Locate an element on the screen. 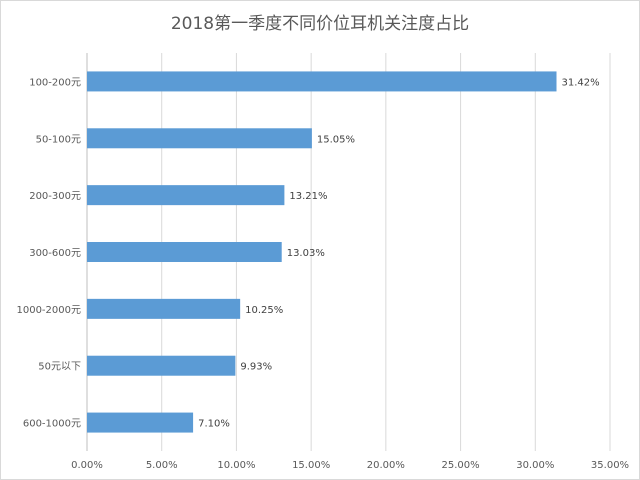 This screenshot has width=640, height=480. data-label: 7.10% is located at coordinates (214, 424).